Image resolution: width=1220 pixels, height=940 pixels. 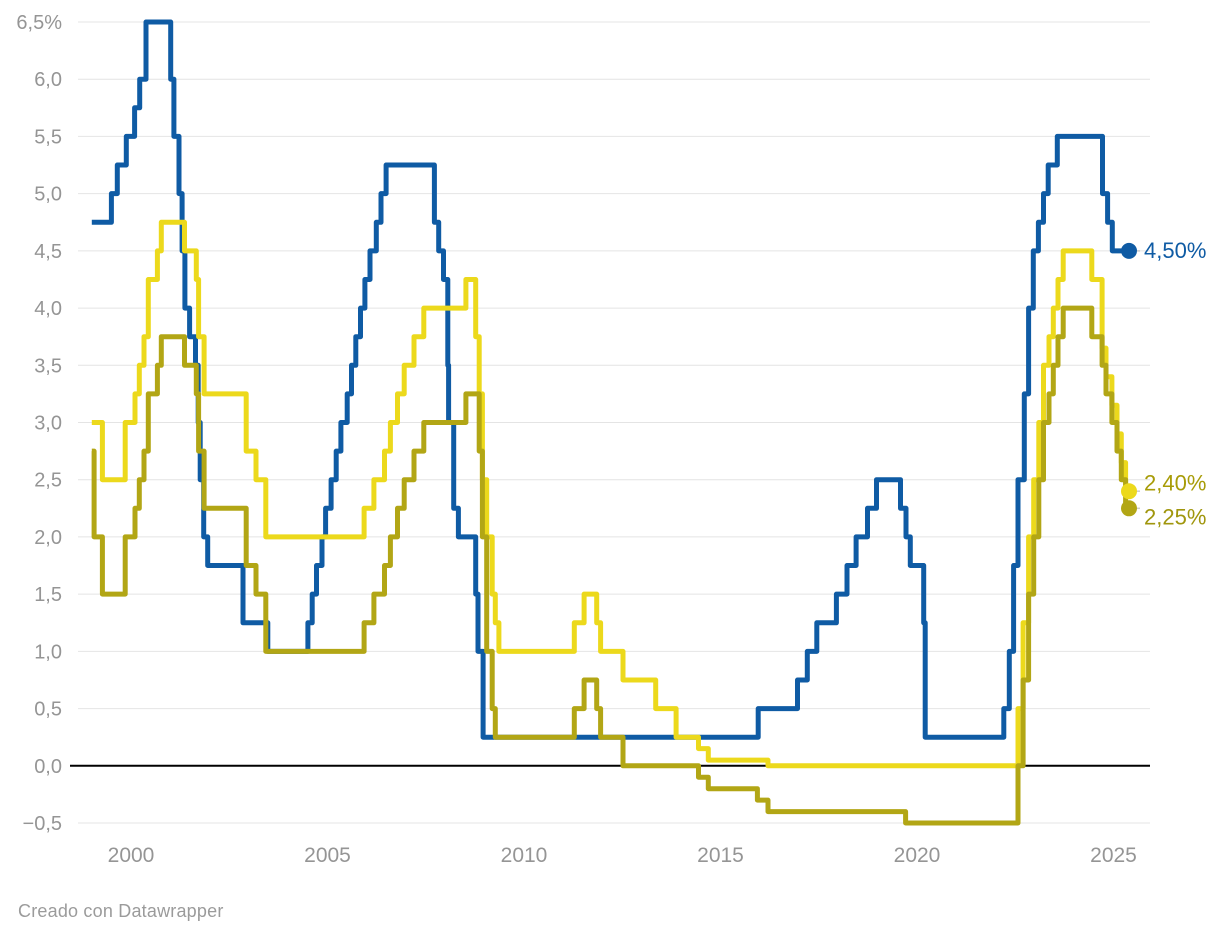 I want to click on y-axis-tick-label: 4,0, so click(x=48, y=309).